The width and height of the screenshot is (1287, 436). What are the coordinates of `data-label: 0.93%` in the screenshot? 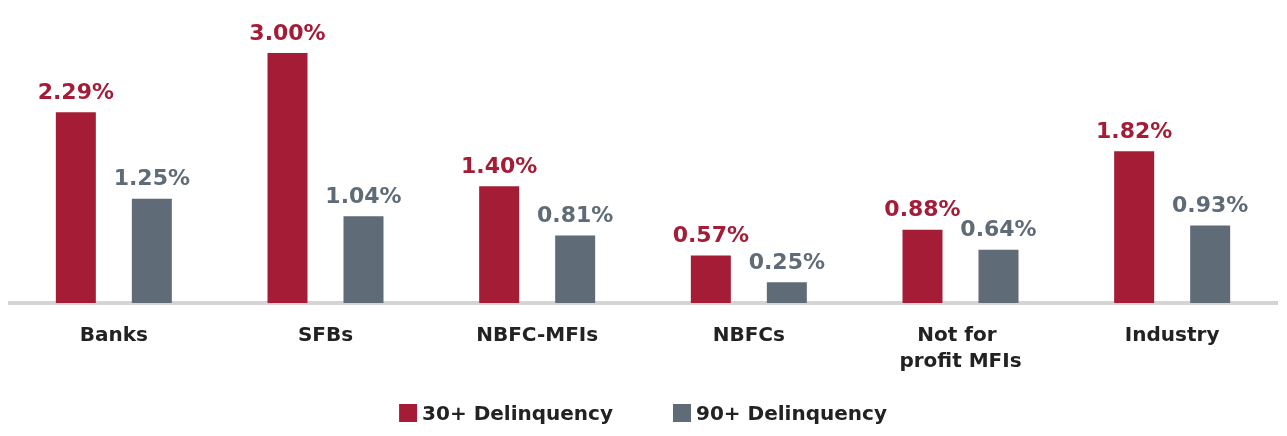 It's located at (1210, 204).